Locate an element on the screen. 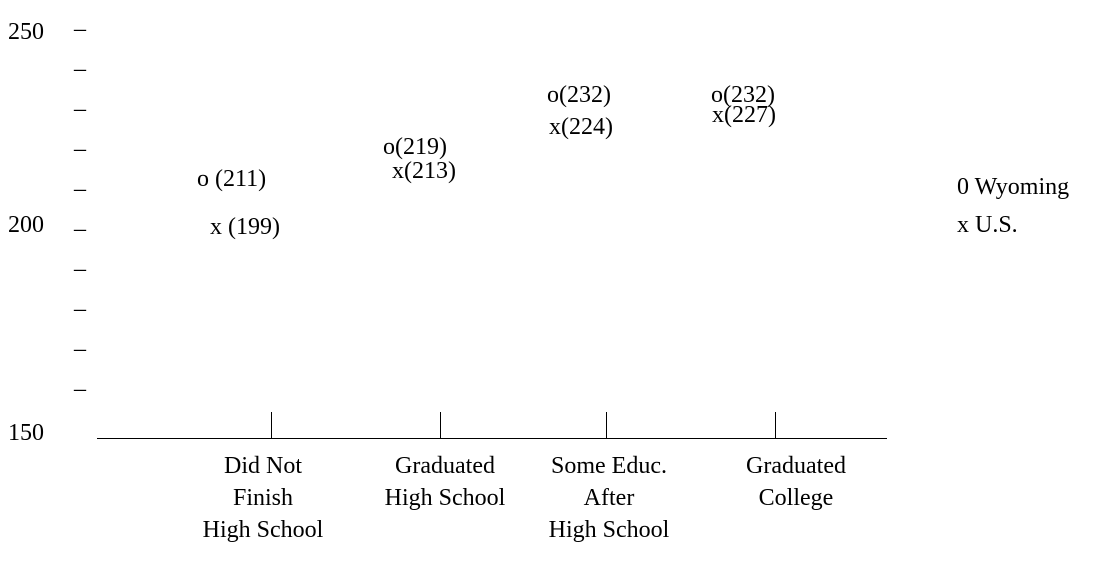 Image resolution: width=1112 pixels, height=562 pixels. y-tick-label: 250 is located at coordinates (26, 32).